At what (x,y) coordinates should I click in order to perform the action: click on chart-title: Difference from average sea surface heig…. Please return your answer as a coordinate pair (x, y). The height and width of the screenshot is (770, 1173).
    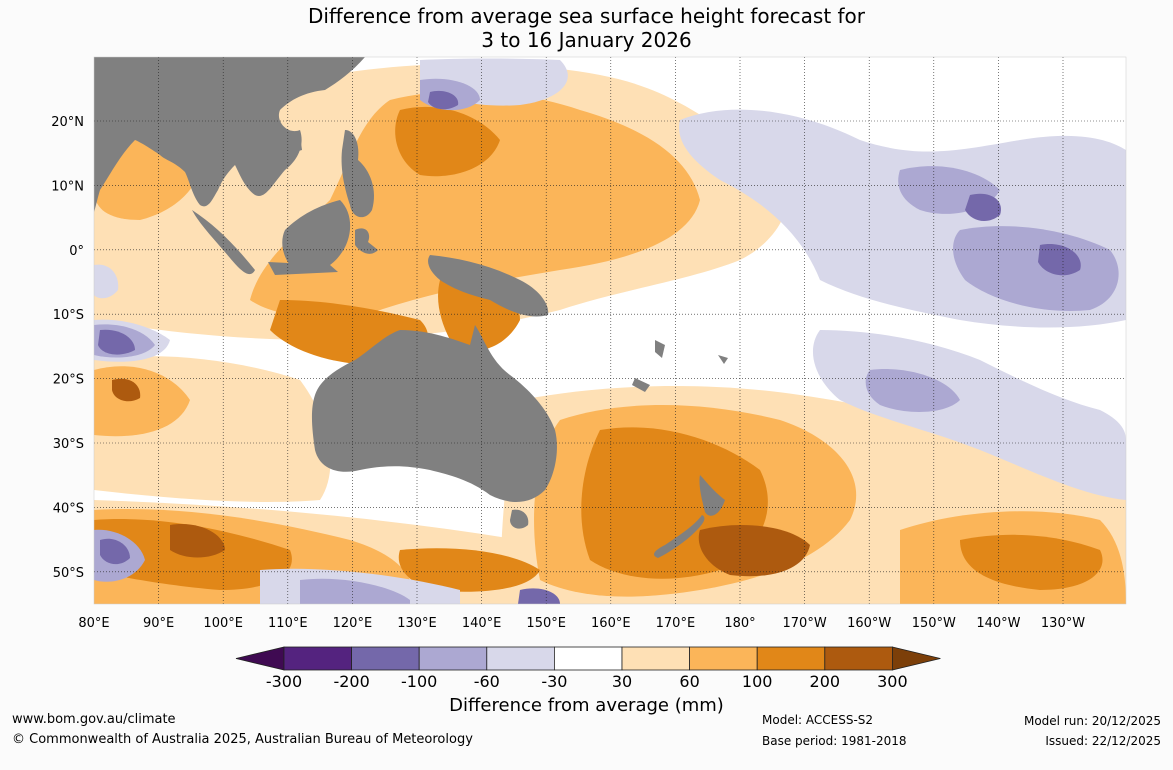
    Looking at the image, I should click on (586, 28).